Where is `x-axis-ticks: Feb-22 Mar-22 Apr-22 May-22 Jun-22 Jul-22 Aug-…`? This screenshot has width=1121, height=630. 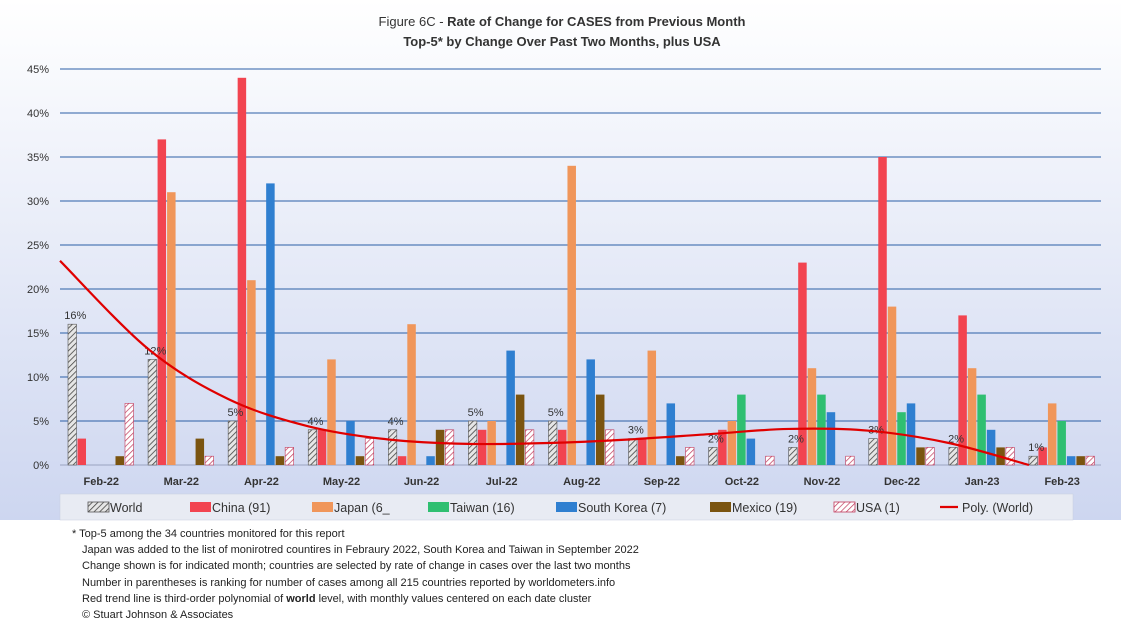 x-axis-ticks: Feb-22 Mar-22 Apr-22 May-22 Jun-22 Jul-22 Aug-… is located at coordinates (582, 482).